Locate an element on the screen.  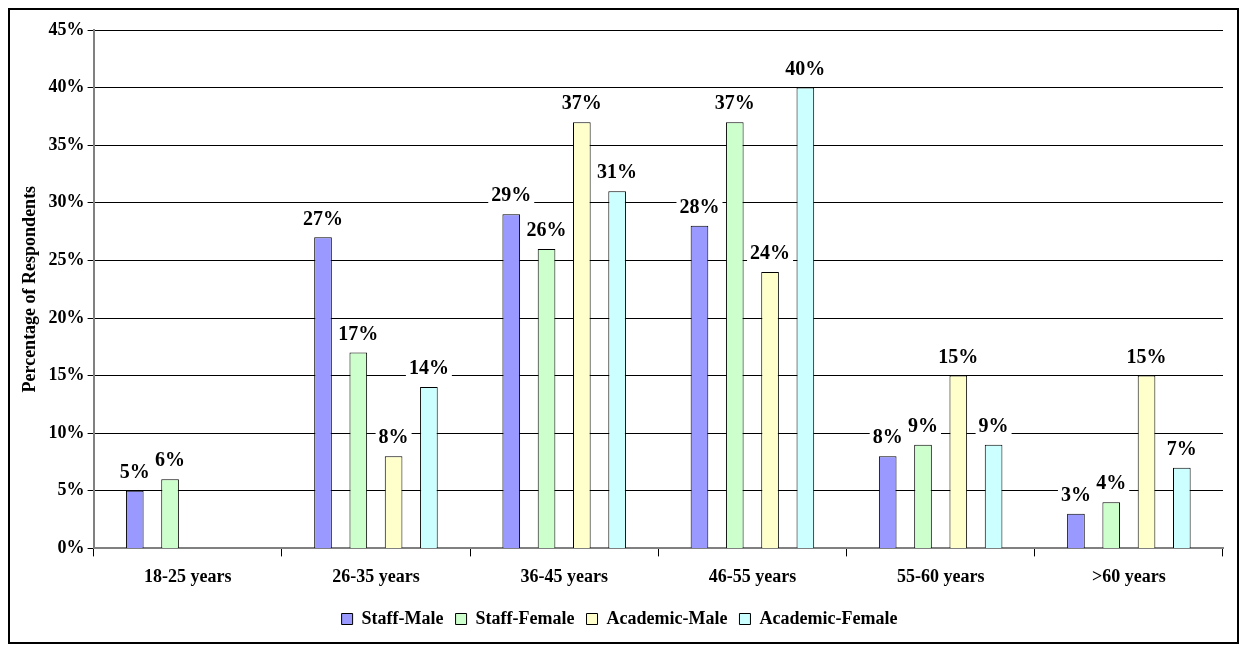
y-tick-label: 45% is located at coordinates (66, 28).